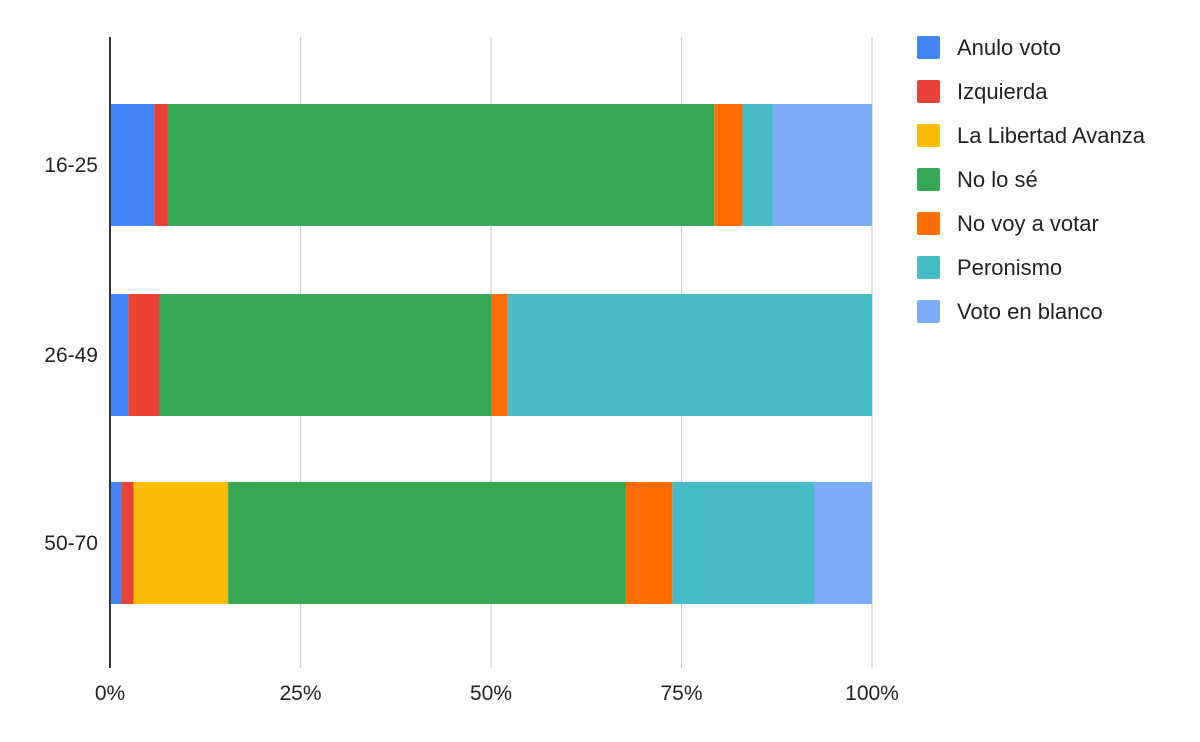 This screenshot has width=1200, height=742. I want to click on x-tick-label: 25%, so click(300, 693).